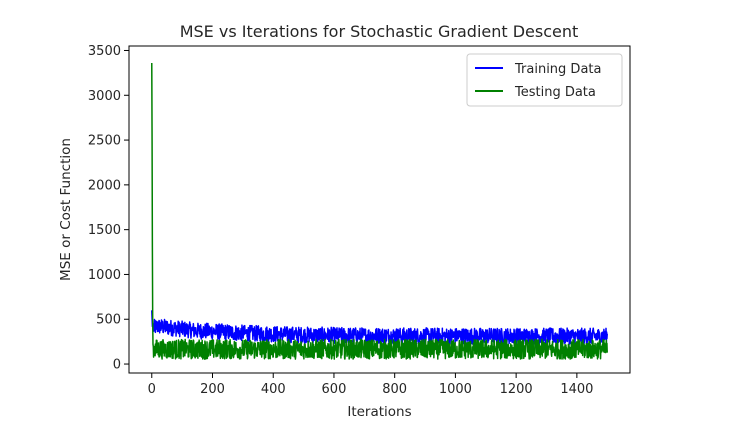  I want to click on x-tick-label: 400, so click(273, 389).